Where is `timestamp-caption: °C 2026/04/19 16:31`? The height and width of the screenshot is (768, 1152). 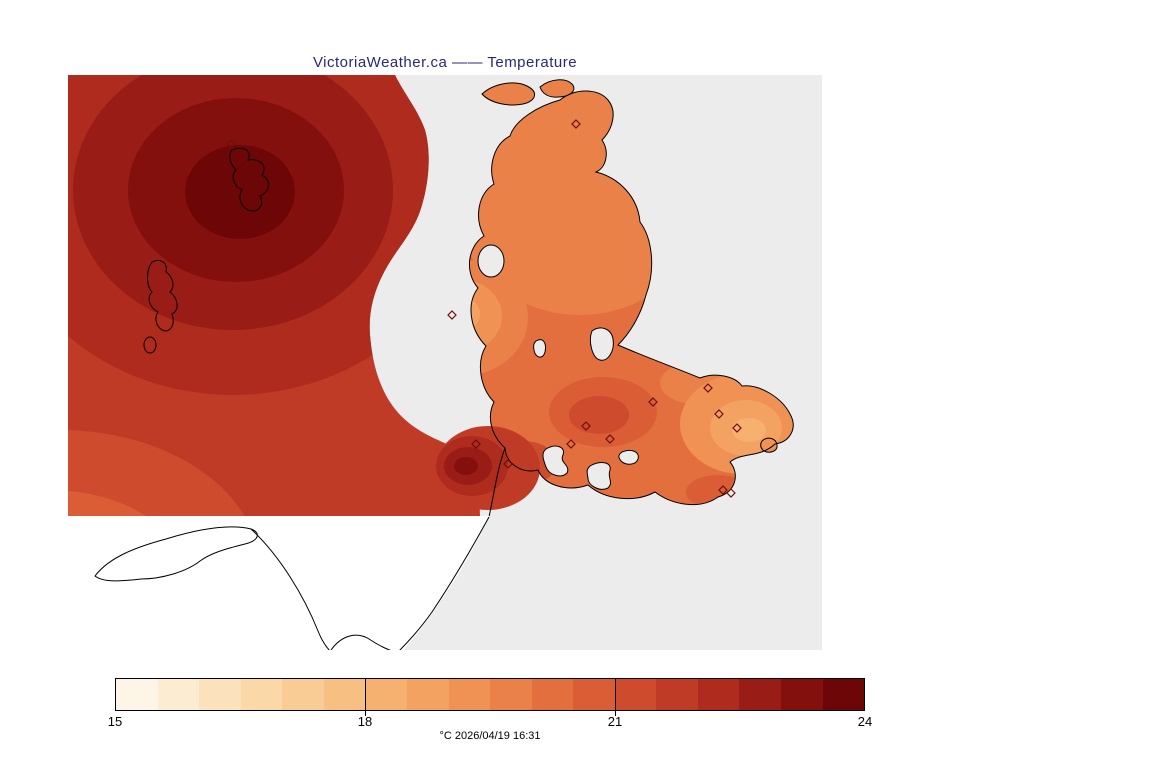
timestamp-caption: °C 2026/04/19 16:31 is located at coordinates (490, 736).